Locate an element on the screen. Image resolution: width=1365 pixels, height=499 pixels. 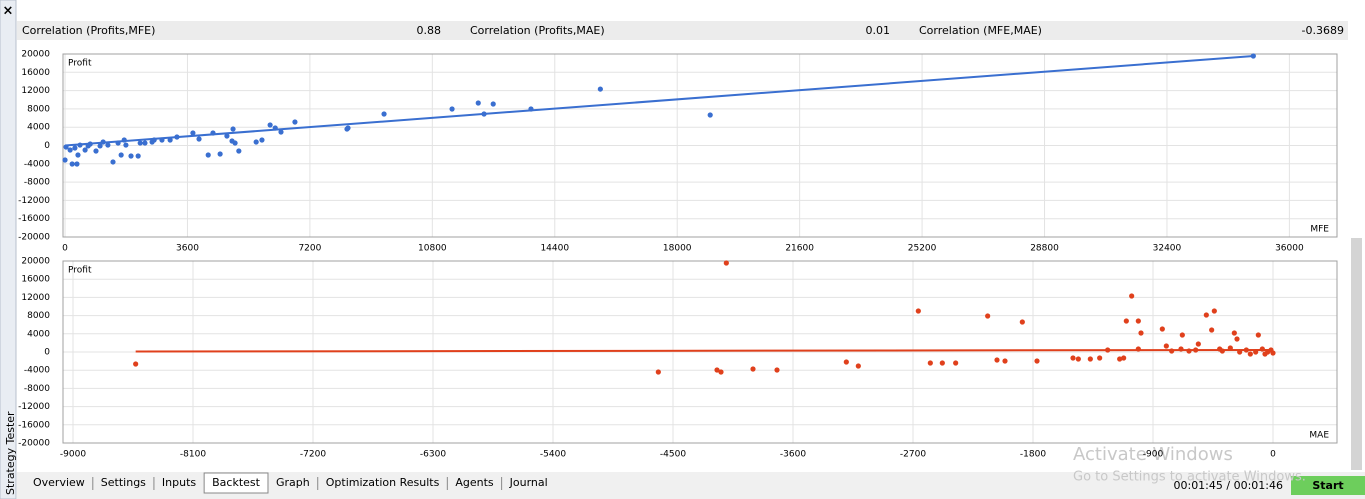
x-tick-label: 10800 is located at coordinates (432, 249).